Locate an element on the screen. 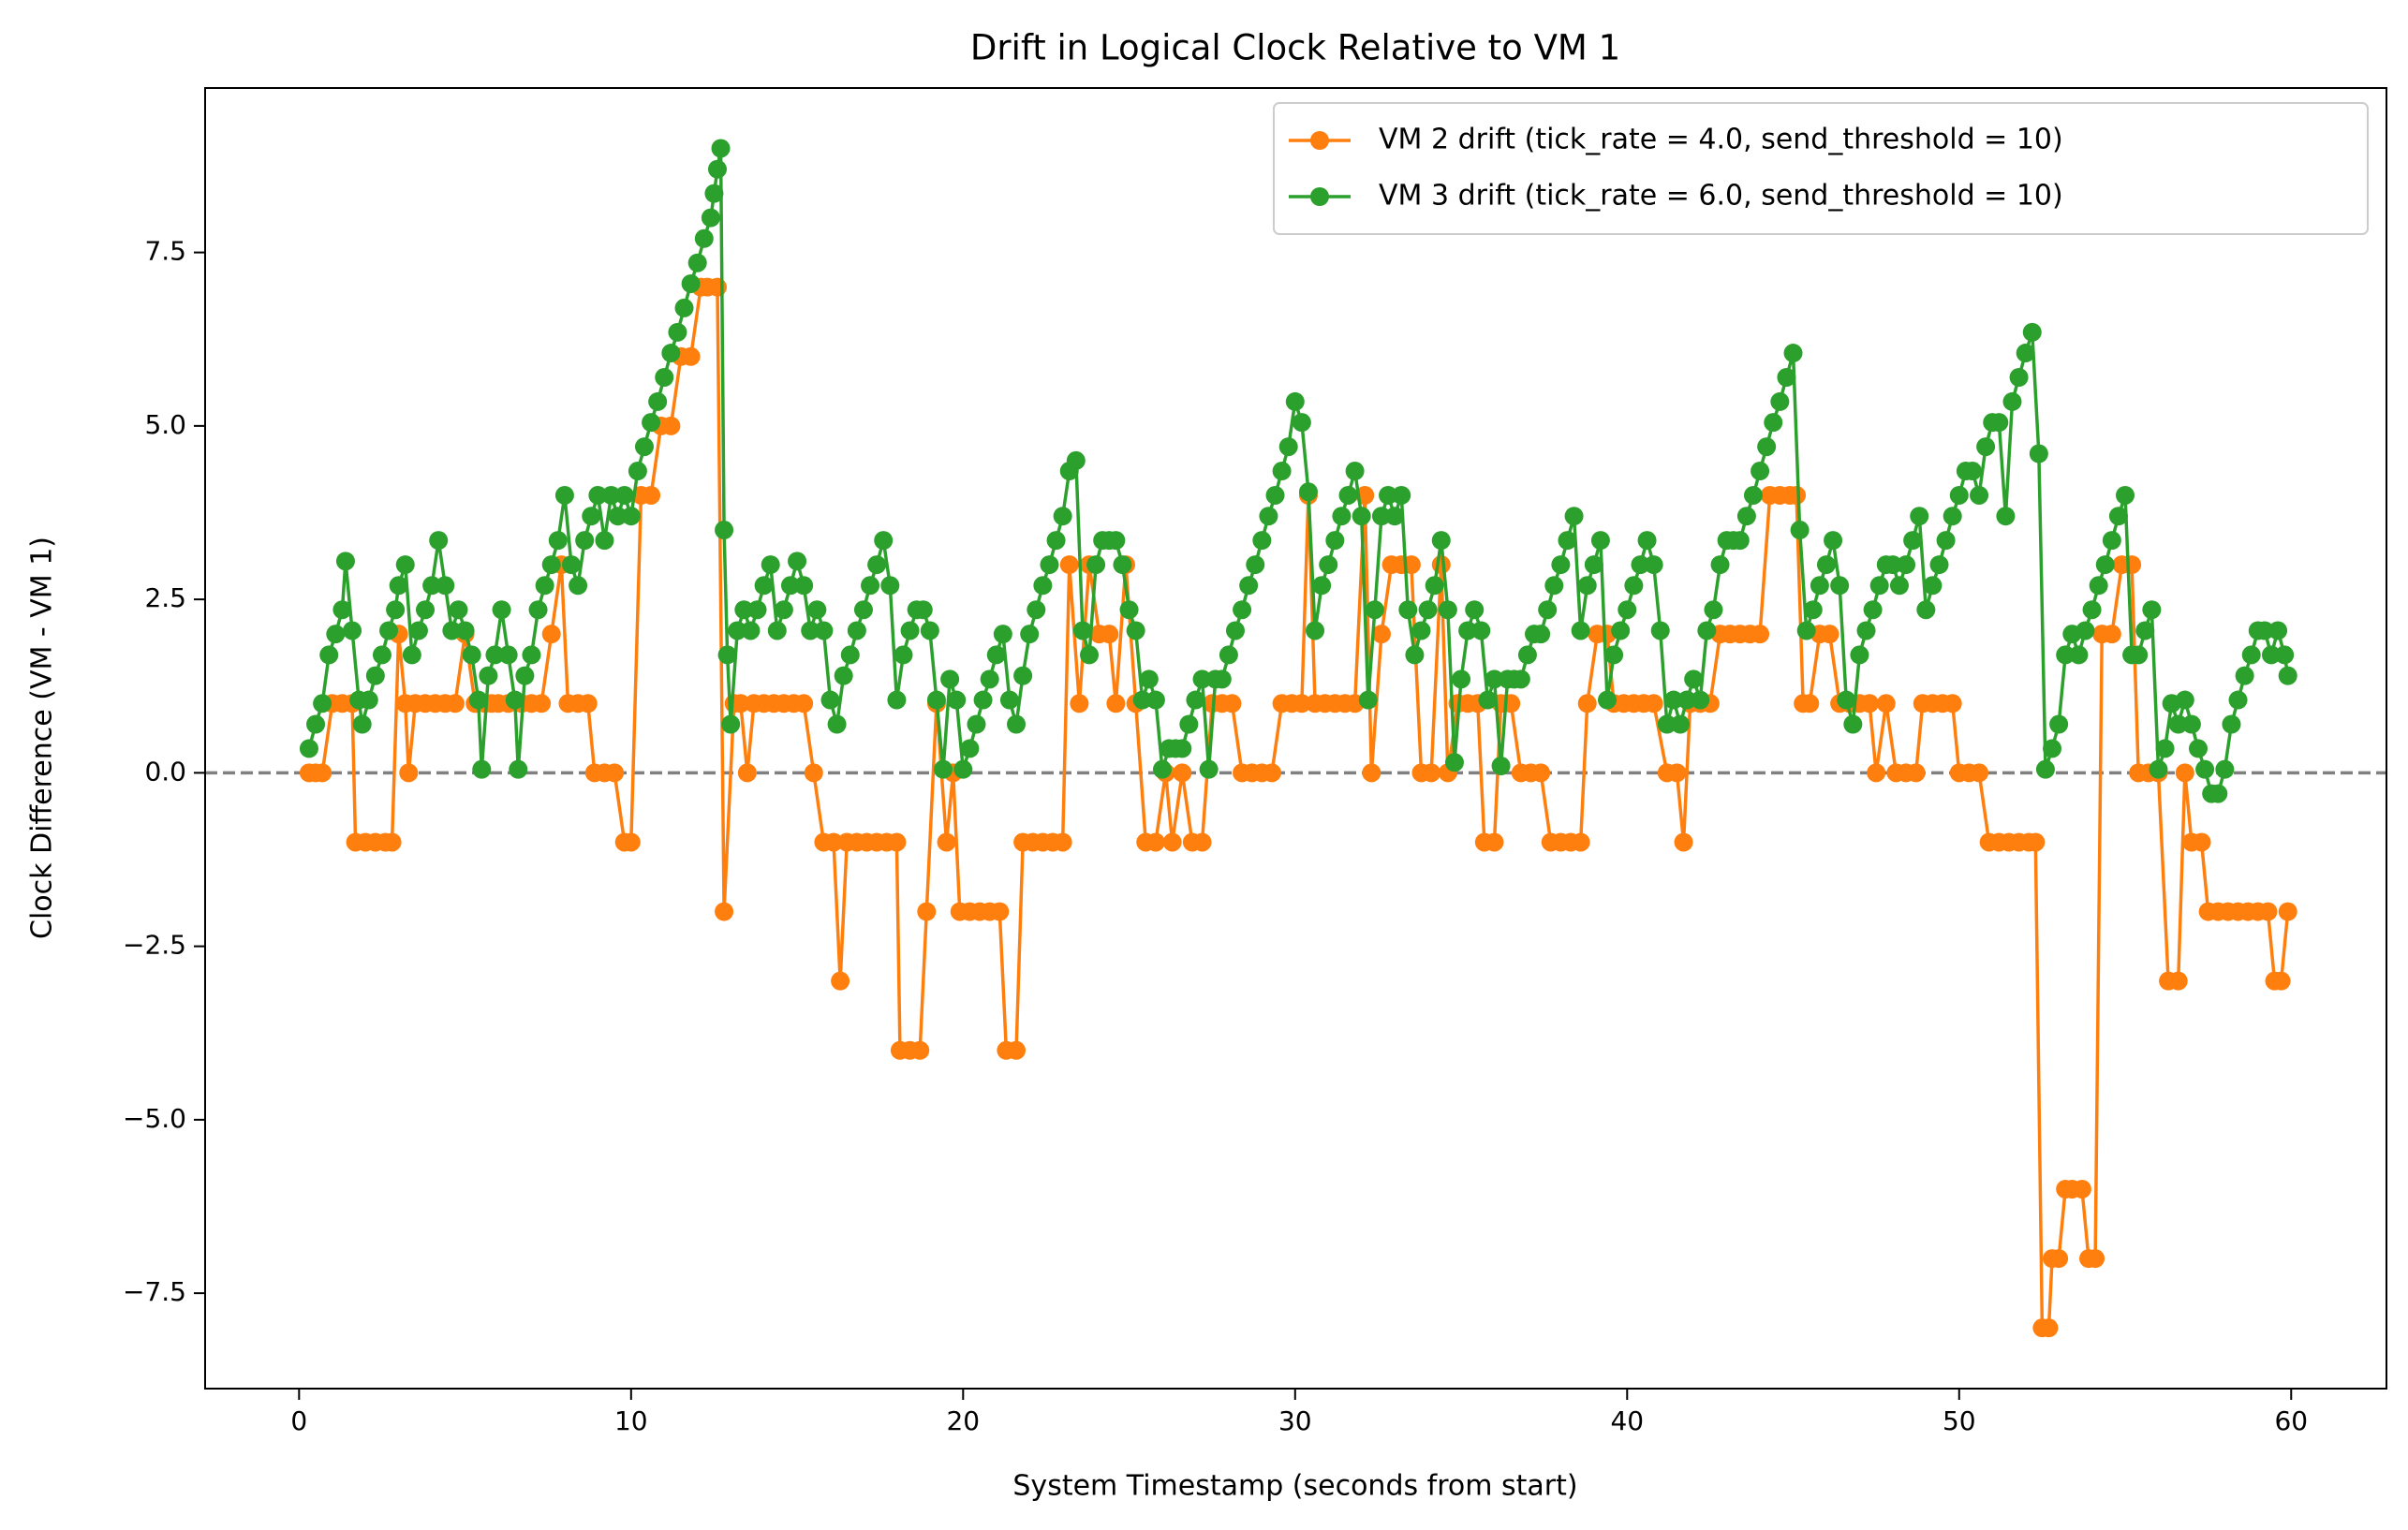 The image size is (2408, 1530). x-tick-label: 0 is located at coordinates (298, 1420).